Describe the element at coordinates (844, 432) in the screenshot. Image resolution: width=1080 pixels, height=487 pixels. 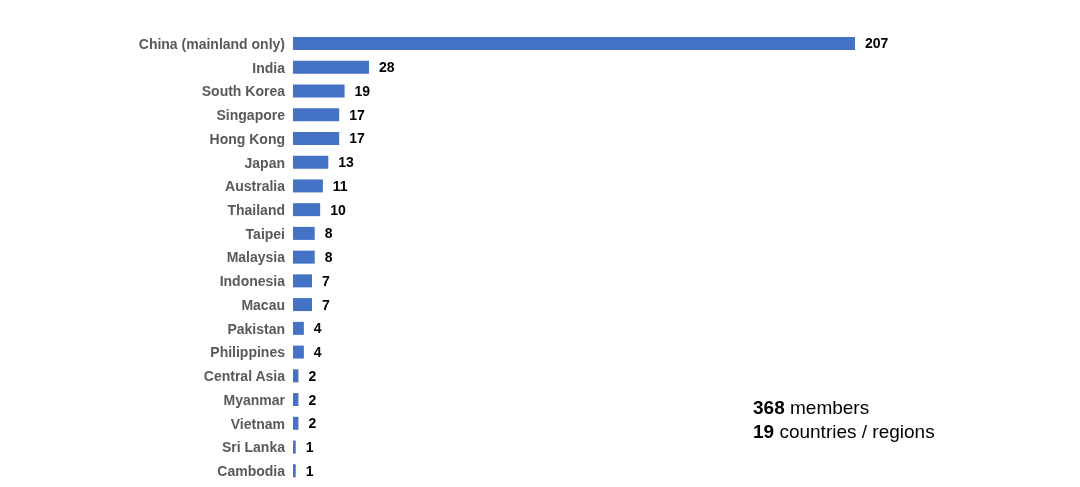
I see `annotation: 19 countries / regions` at that location.